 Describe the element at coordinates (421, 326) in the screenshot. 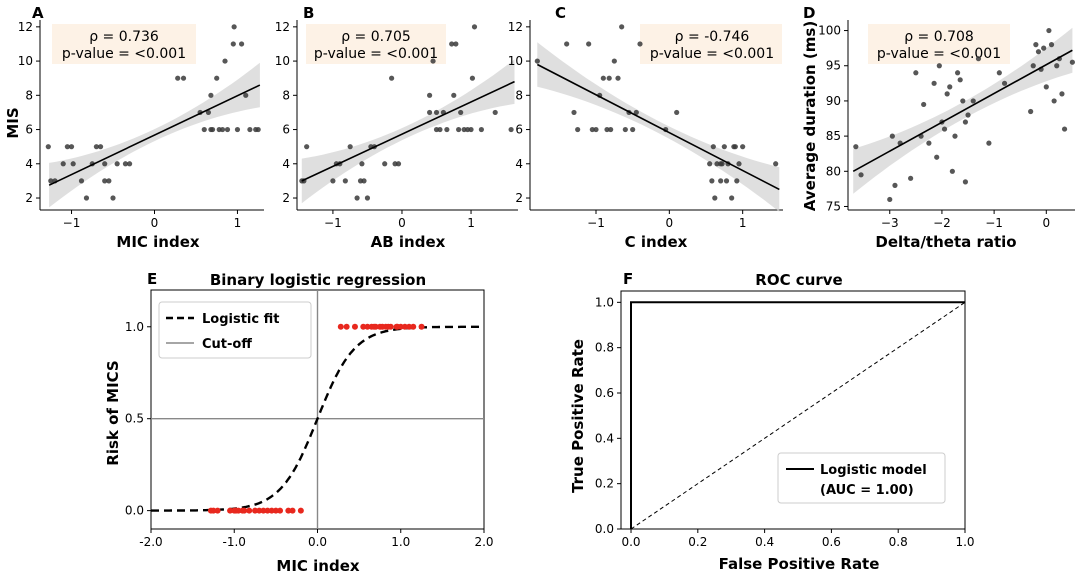

I see `panel-e-event-point-one` at that location.